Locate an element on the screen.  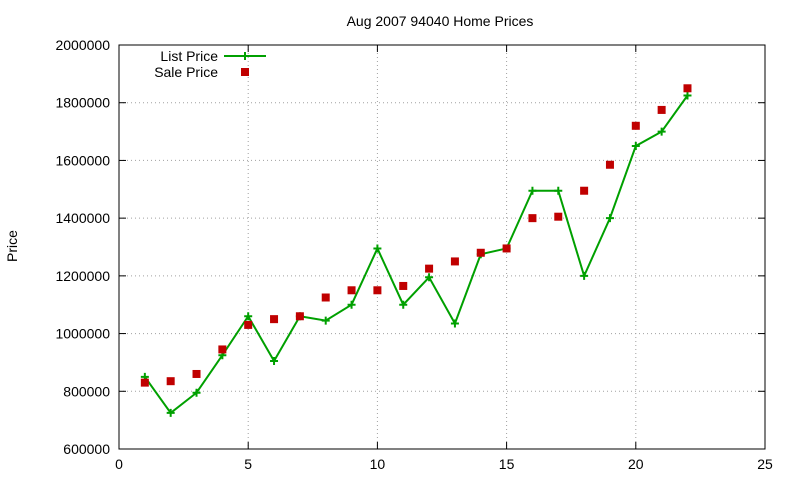
x-tick-label: 15 is located at coordinates (507, 464).